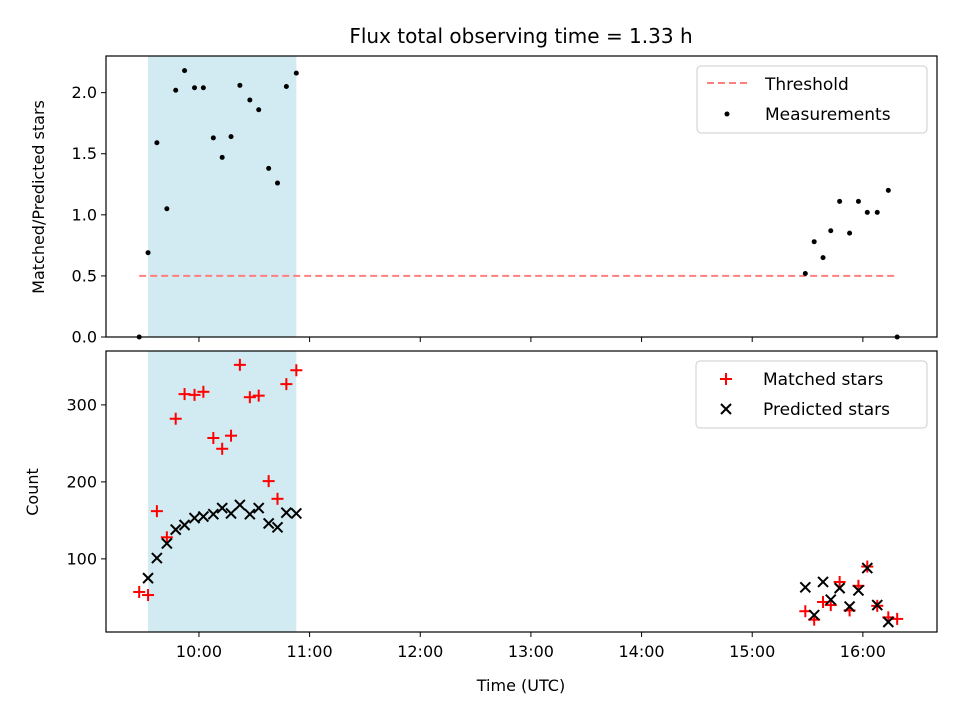 The height and width of the screenshot is (724, 960). What do you see at coordinates (752, 651) in the screenshot?
I see `x-tick-label: 15:00` at bounding box center [752, 651].